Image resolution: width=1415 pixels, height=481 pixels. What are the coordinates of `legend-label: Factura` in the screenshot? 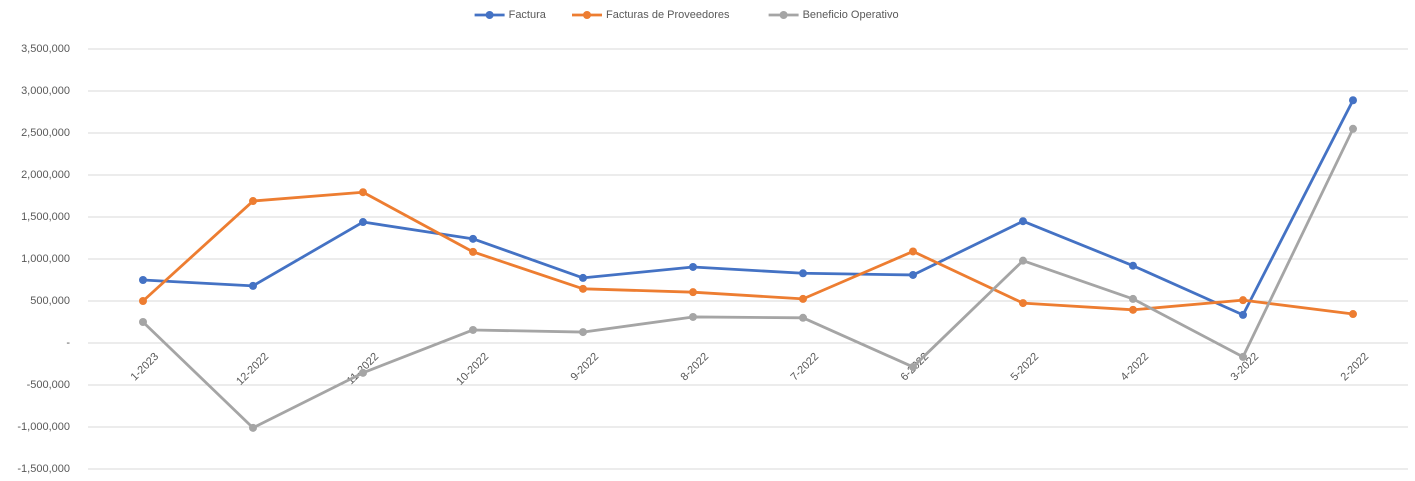 It's located at (528, 15).